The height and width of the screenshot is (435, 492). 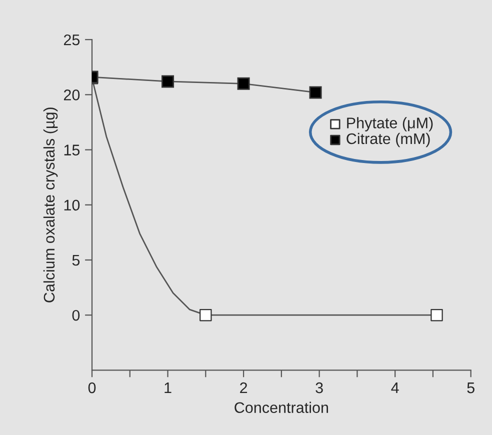 I want to click on x-tick-label: 2, so click(x=244, y=388).